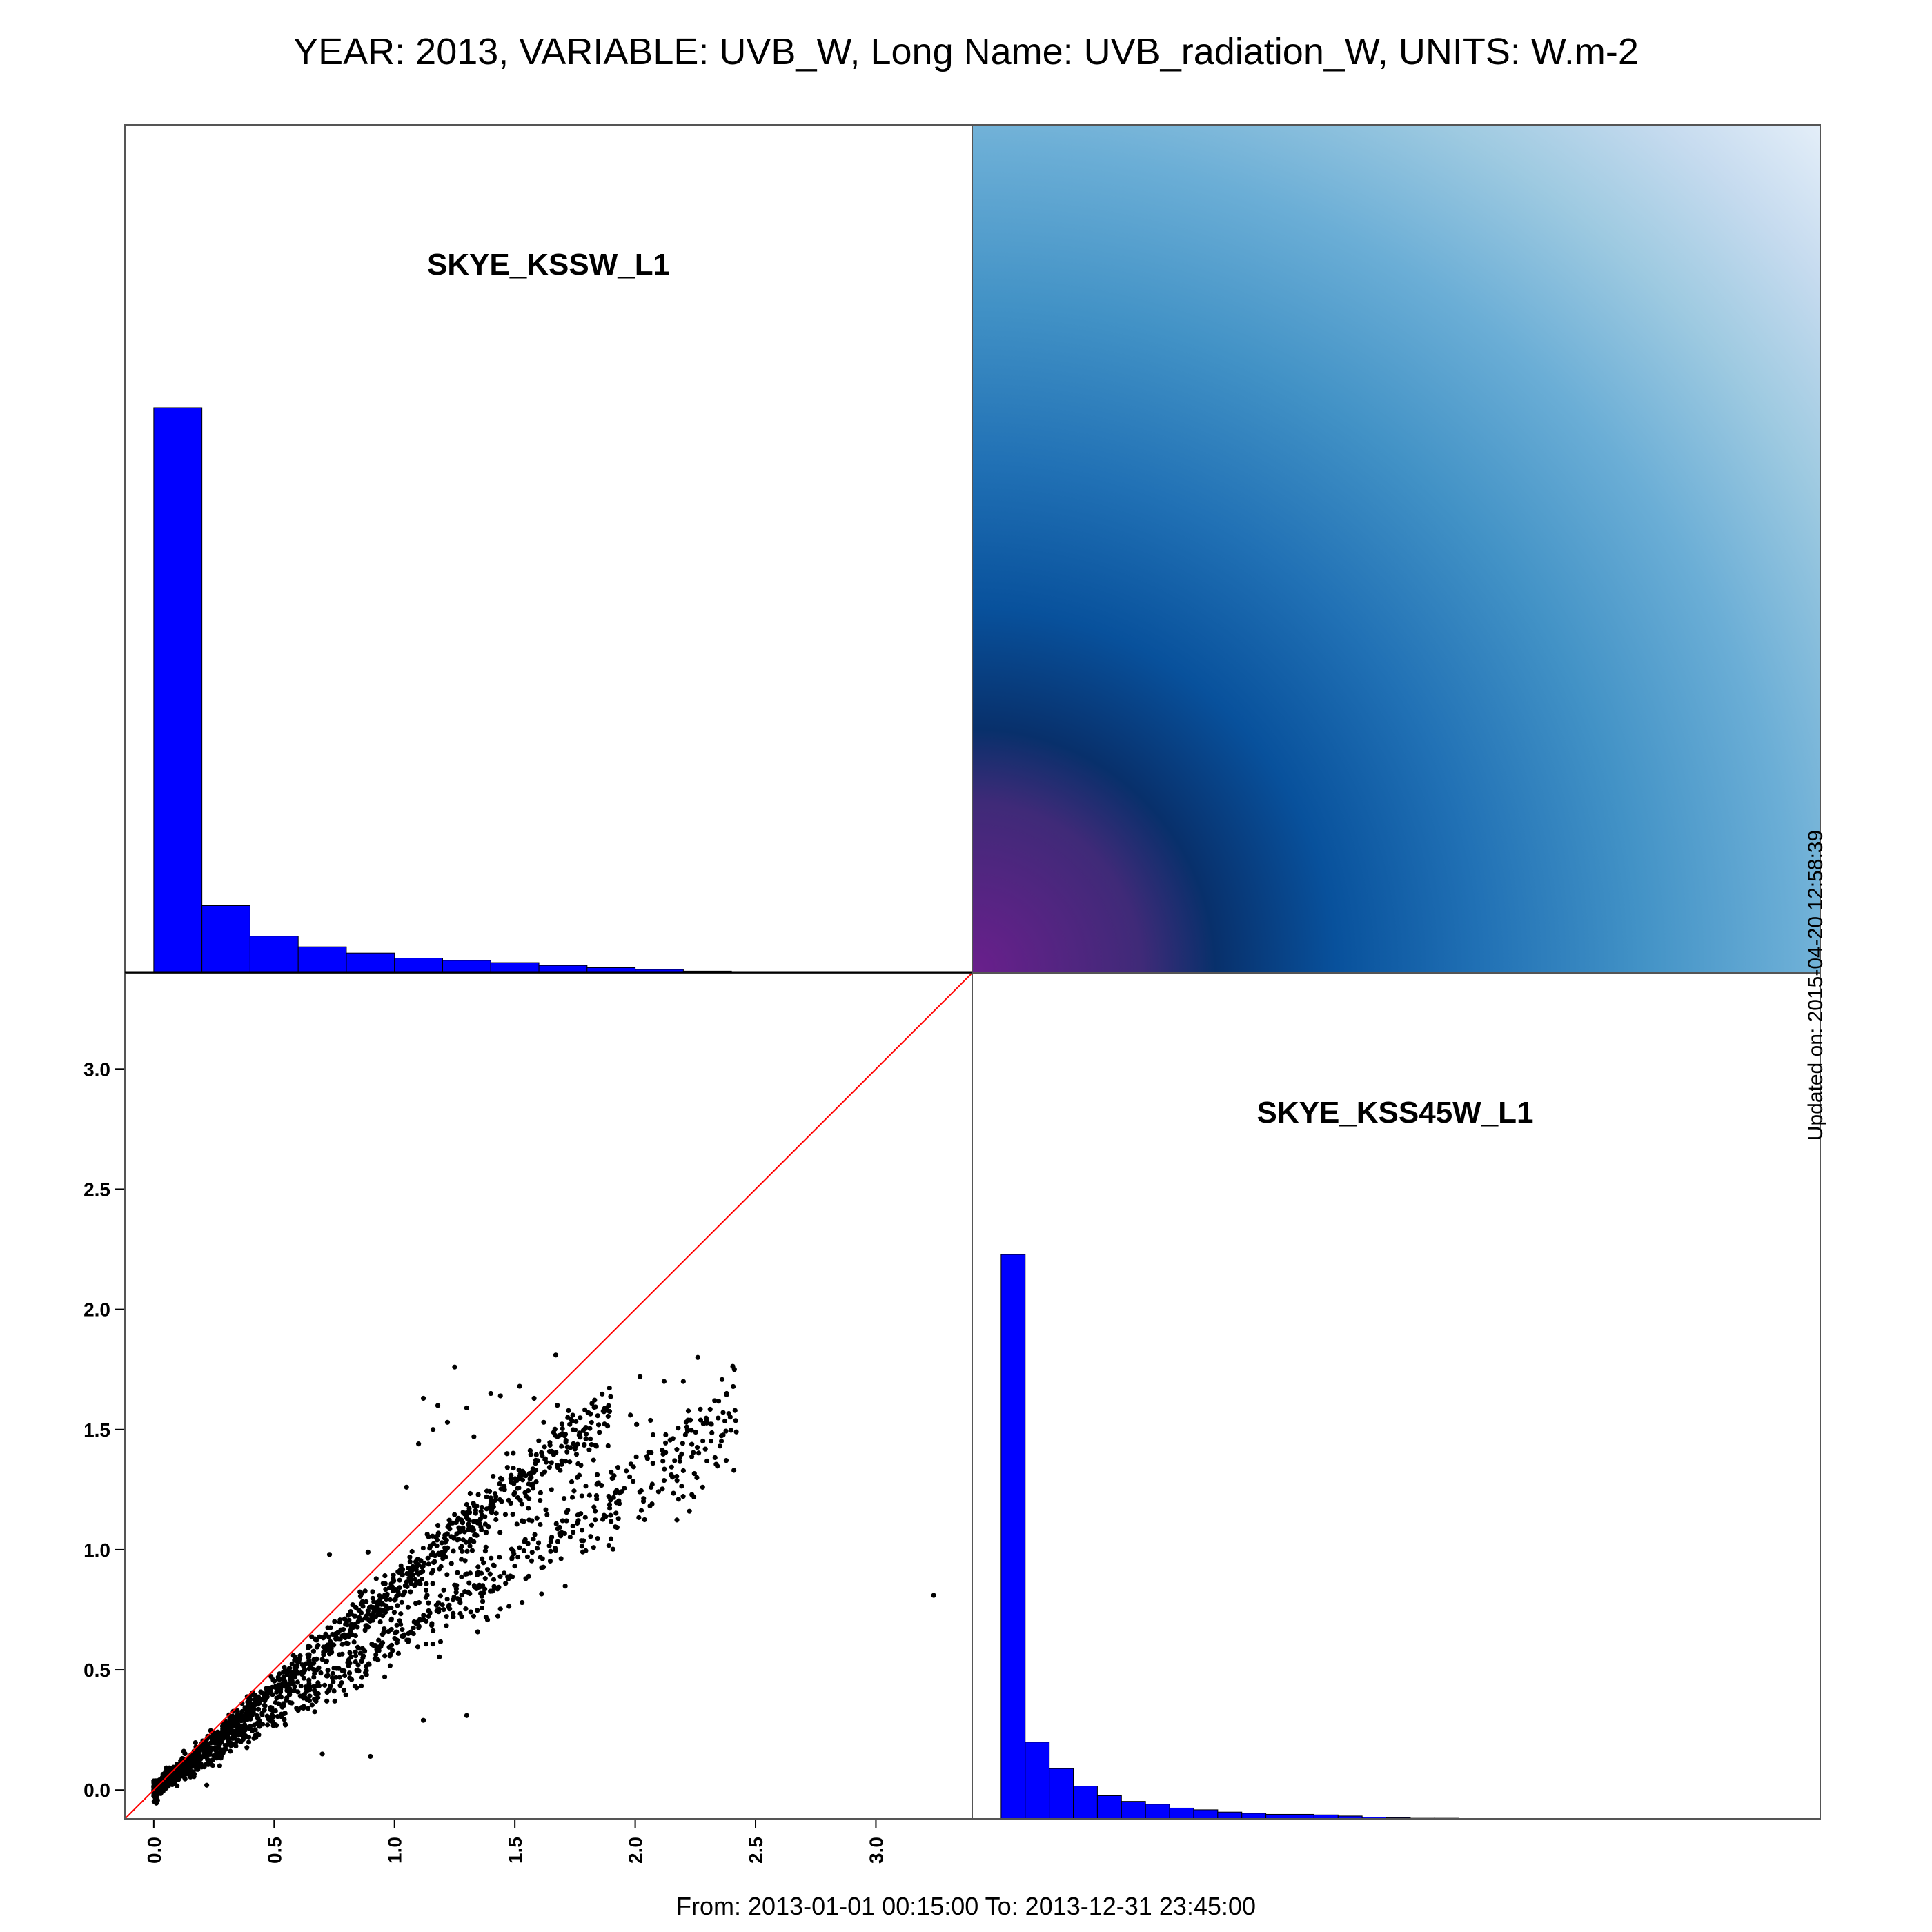  I want to click on y-tick-label: 1.5, so click(96, 1430).